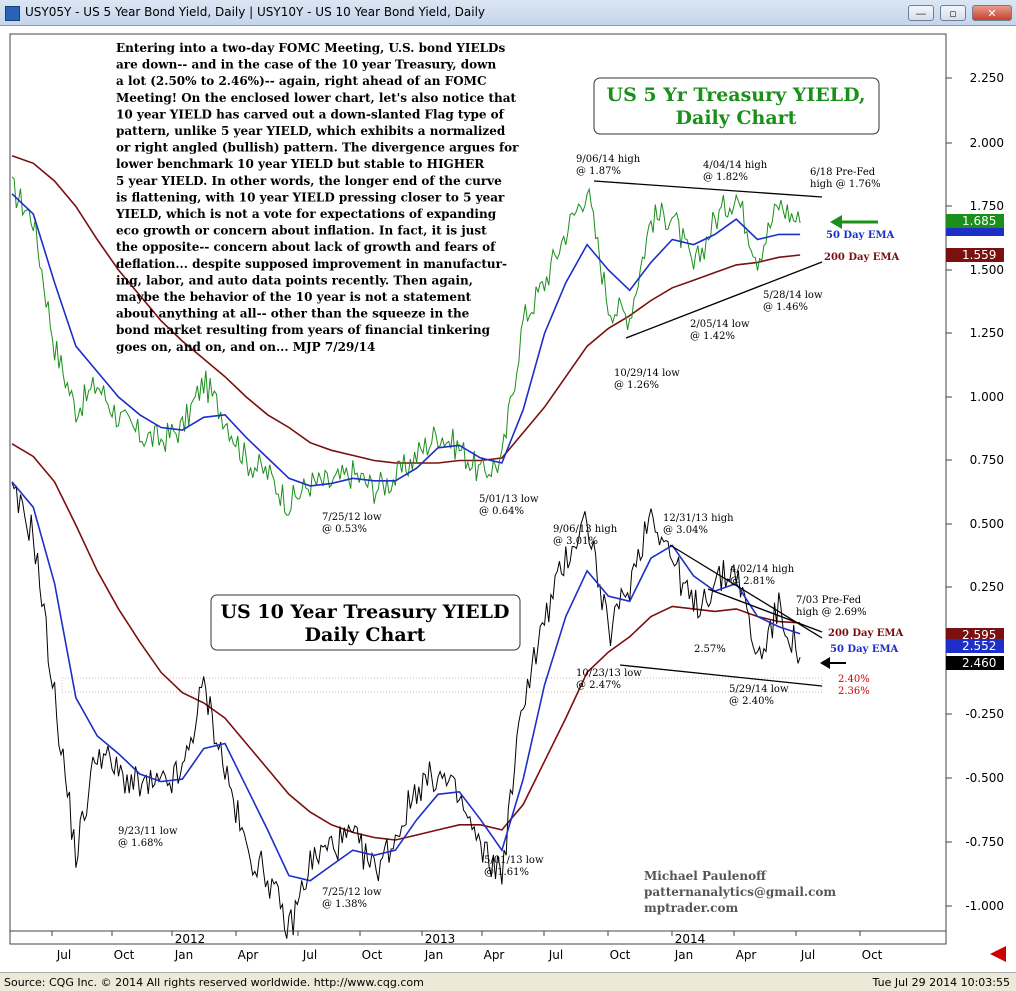 Image resolution: width=1016 pixels, height=991 pixels. I want to click on annotation-10yr: 2.36%, so click(854, 691).